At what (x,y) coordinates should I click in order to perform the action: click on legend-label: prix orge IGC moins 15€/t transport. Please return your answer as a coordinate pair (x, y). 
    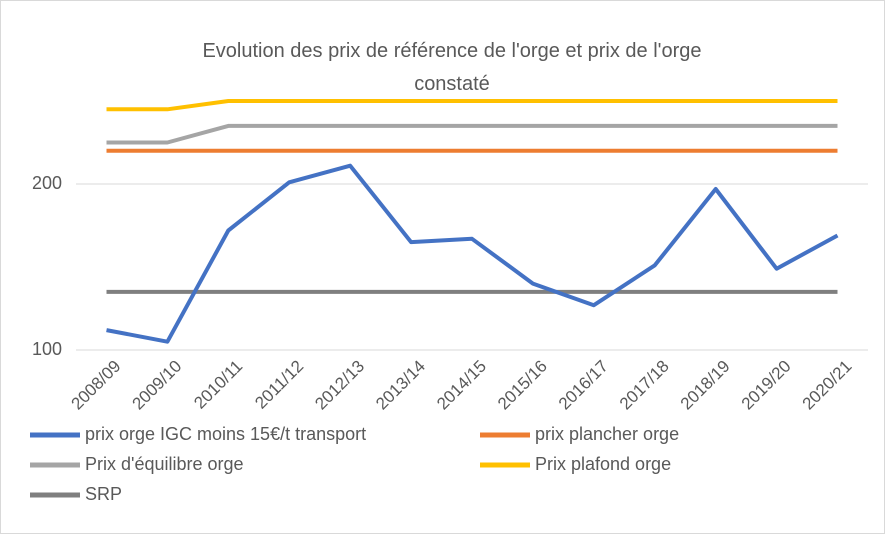
    Looking at the image, I should click on (225, 434).